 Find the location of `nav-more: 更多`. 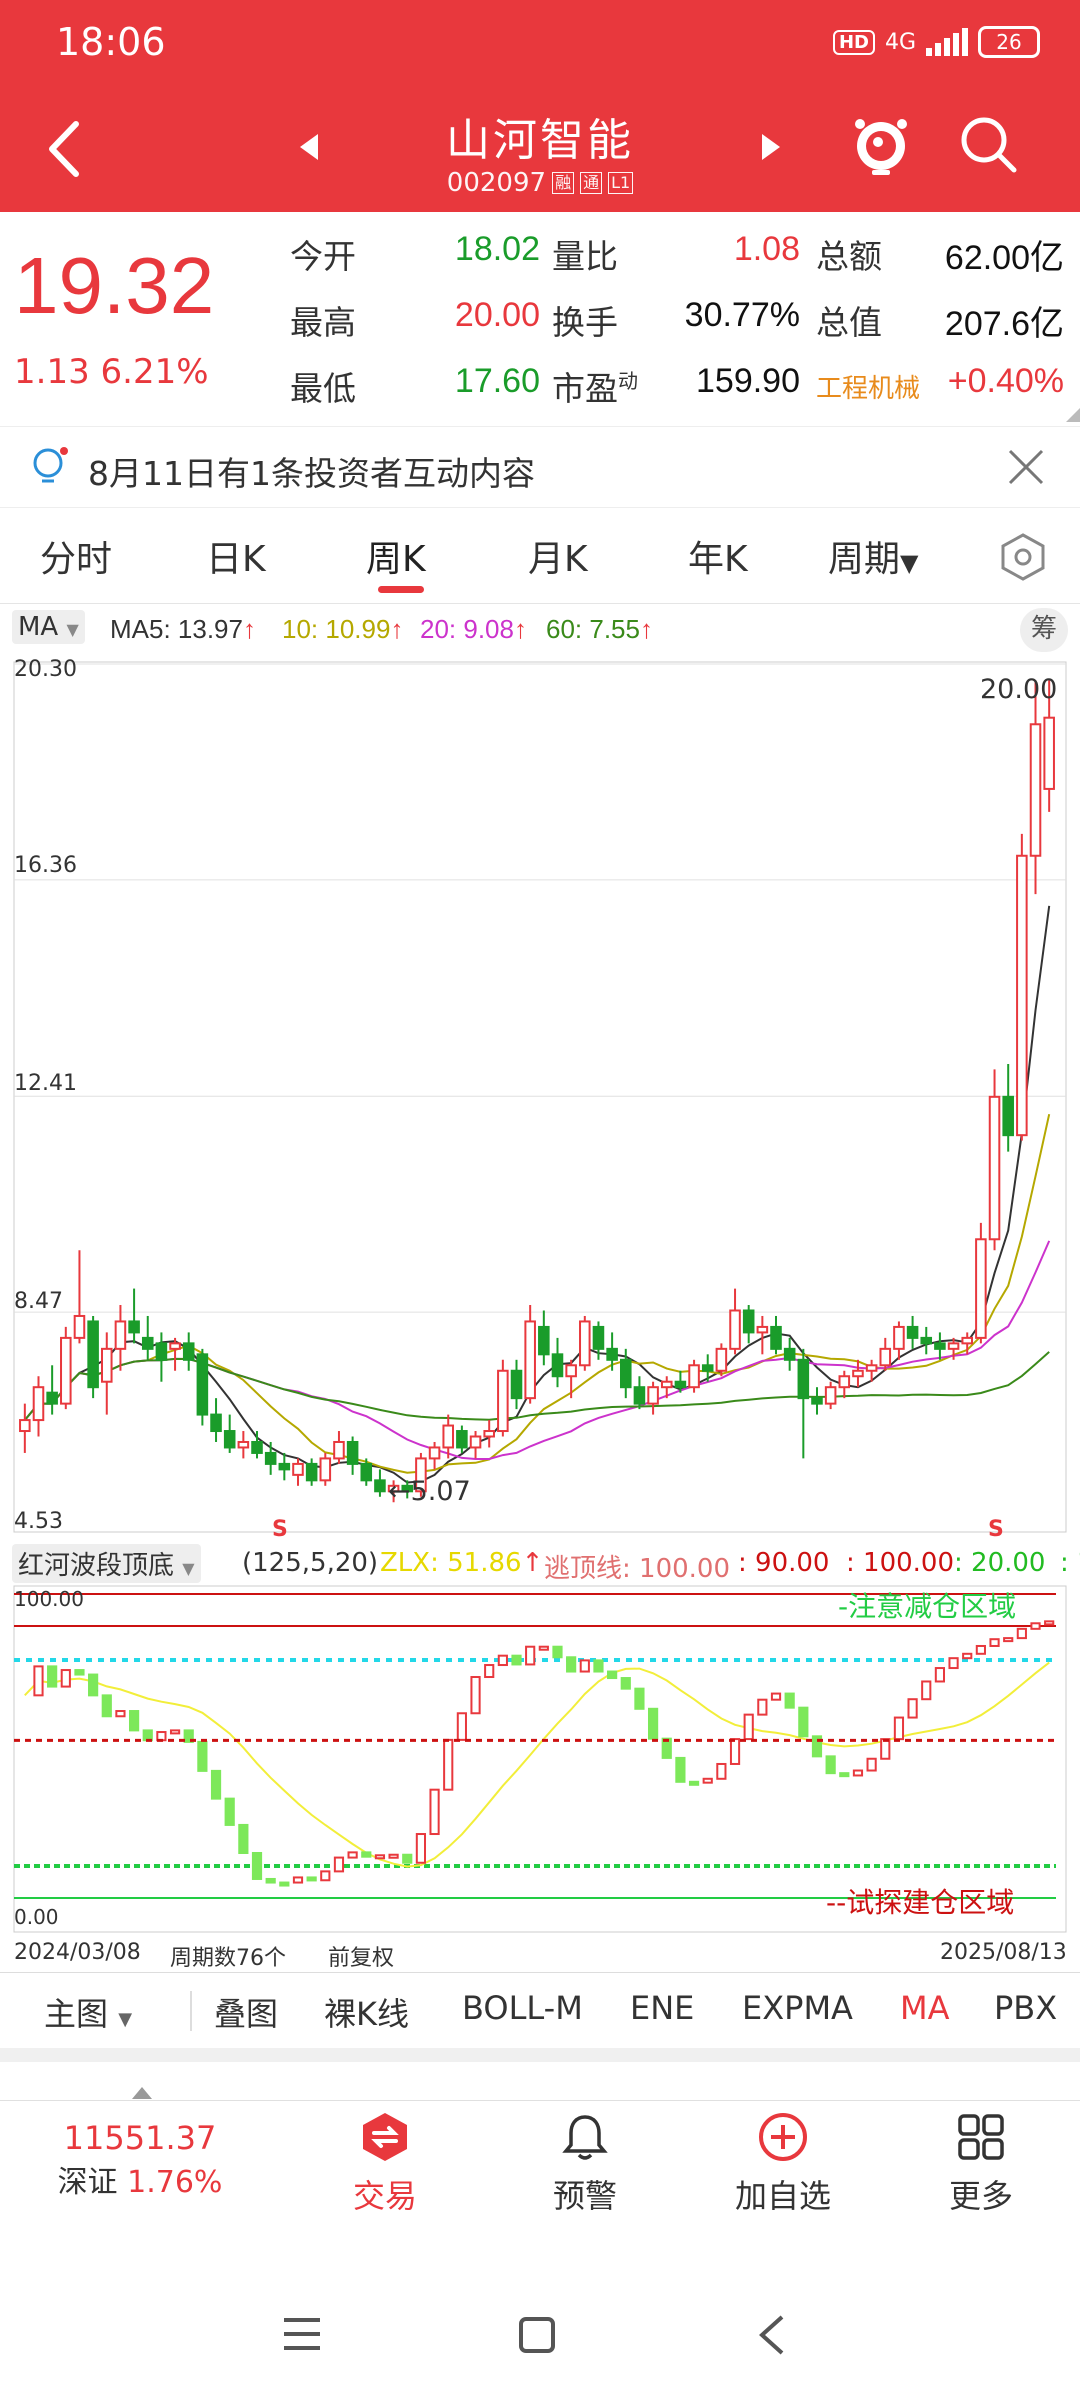

nav-more: 更多 is located at coordinates (981, 2164).